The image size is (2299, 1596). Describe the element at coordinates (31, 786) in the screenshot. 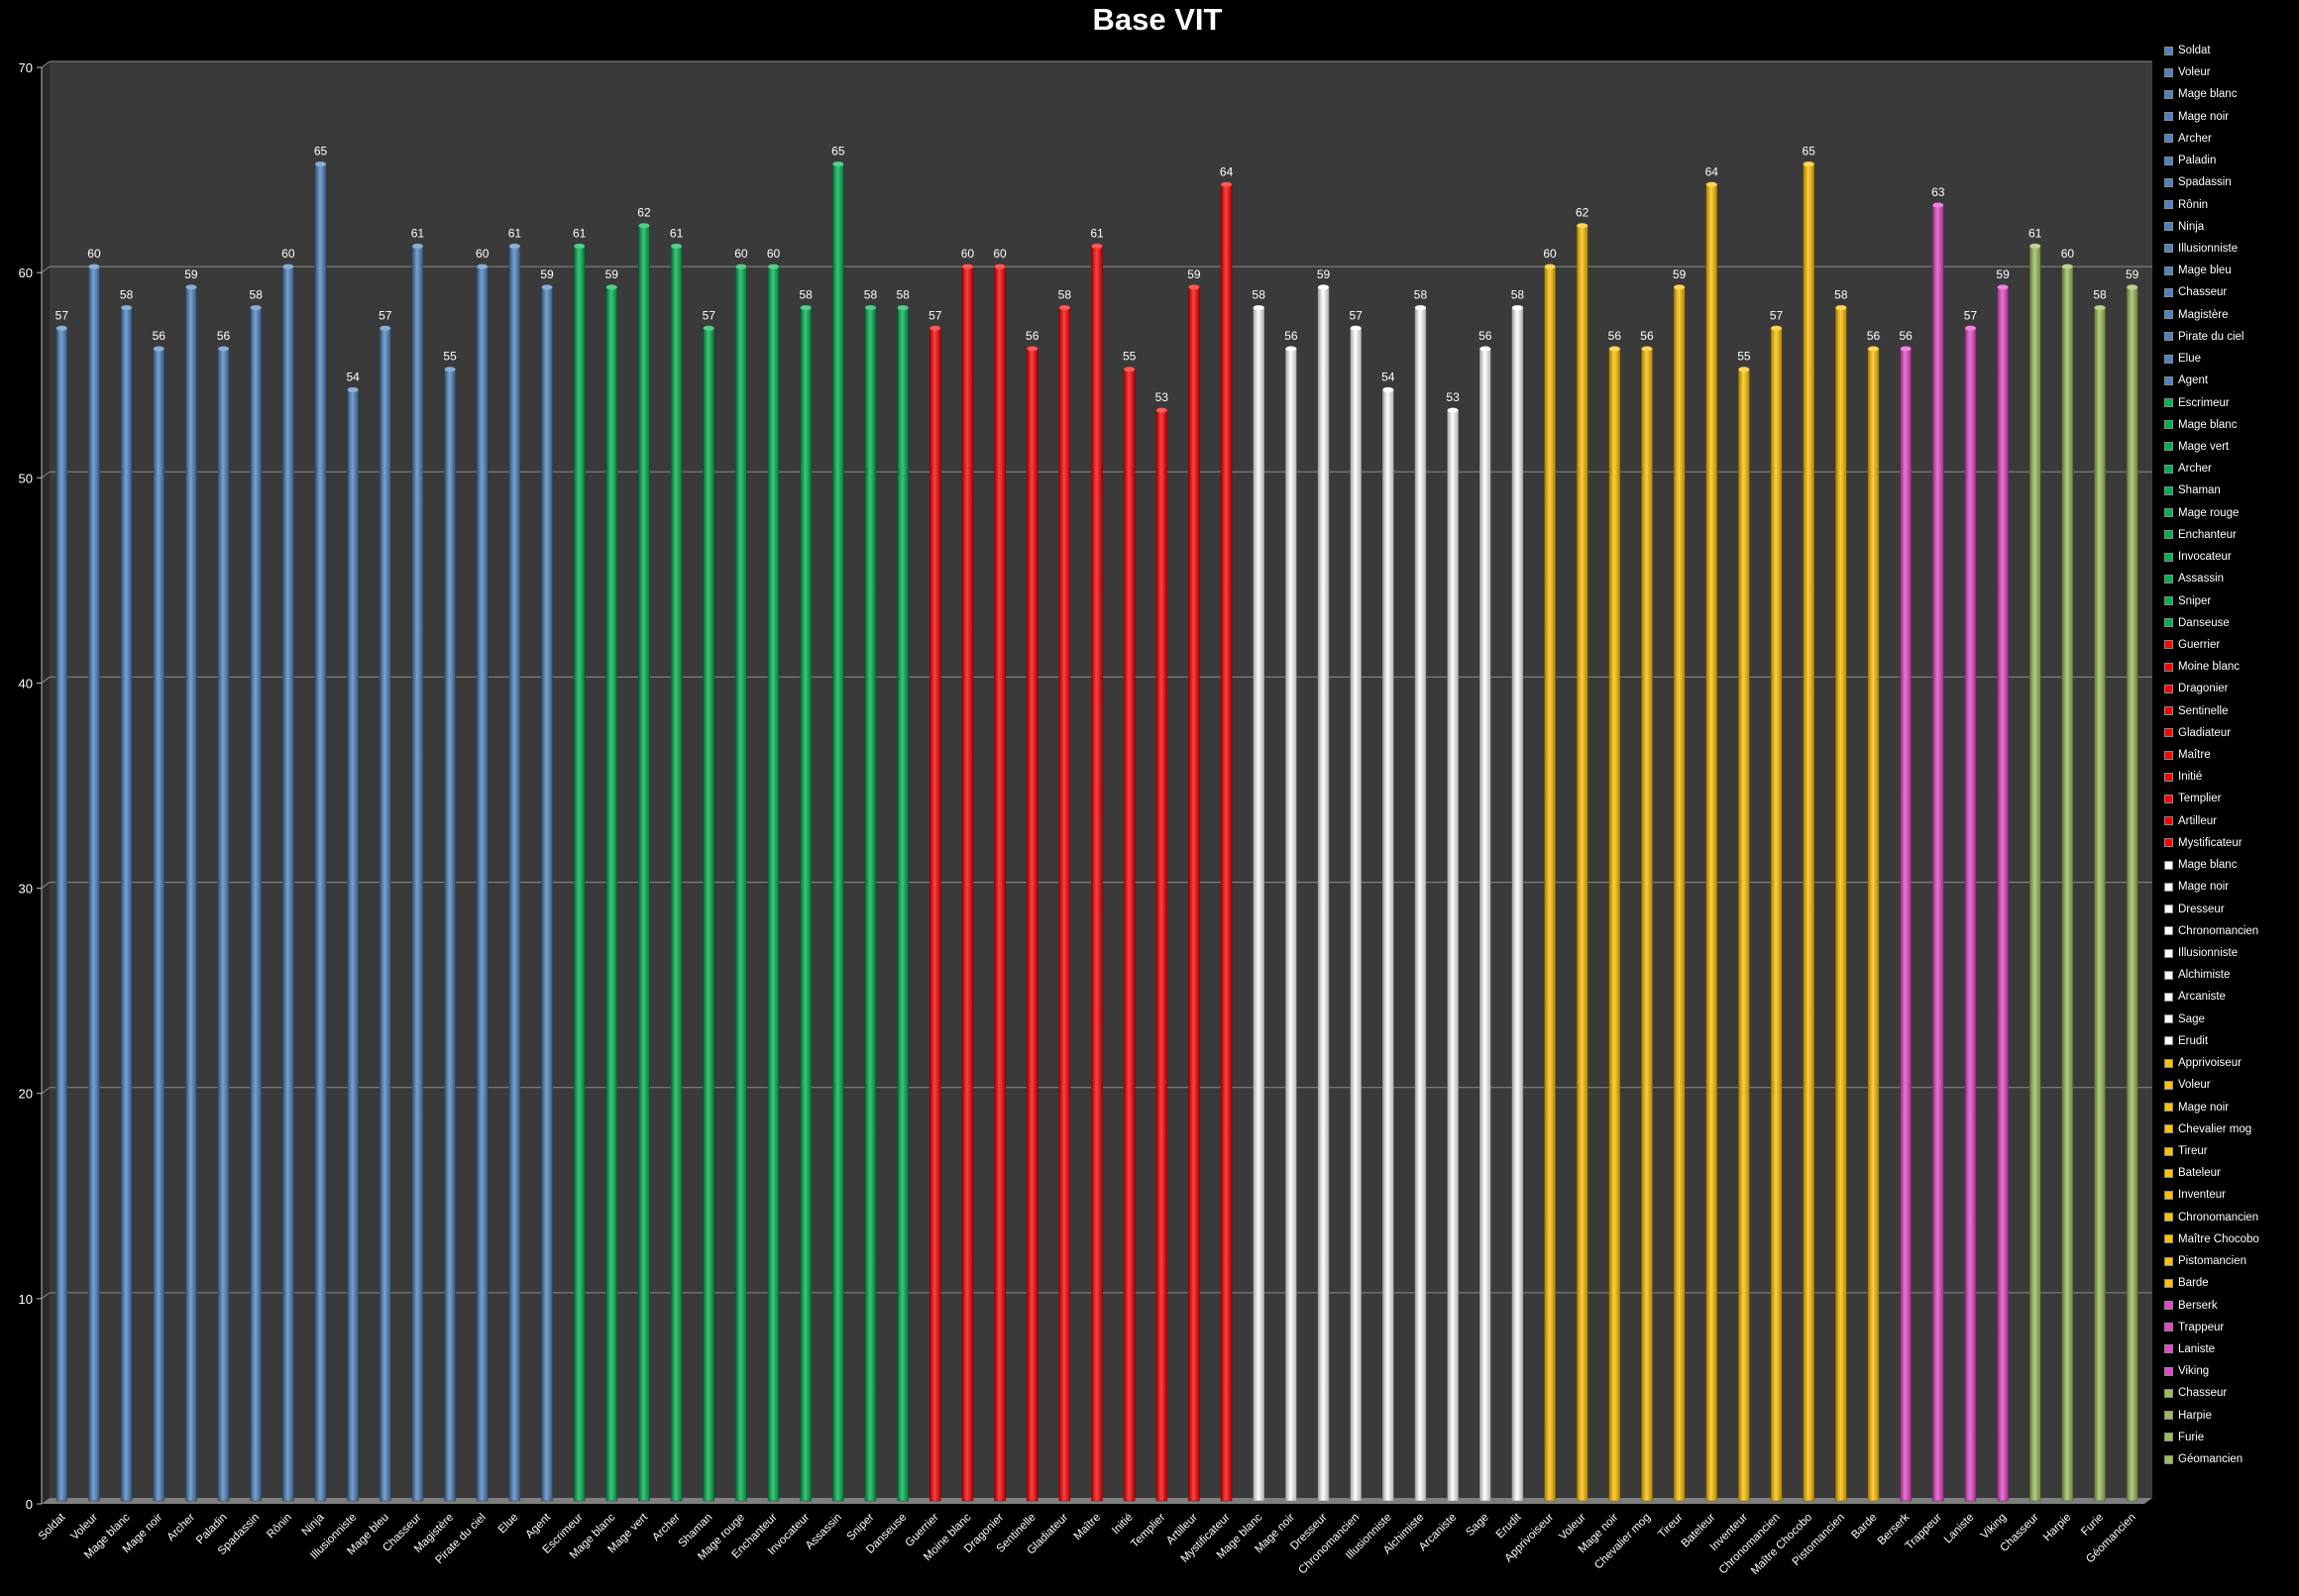

I see `y-axis: 0 10 20 30 40 50 60 70` at that location.